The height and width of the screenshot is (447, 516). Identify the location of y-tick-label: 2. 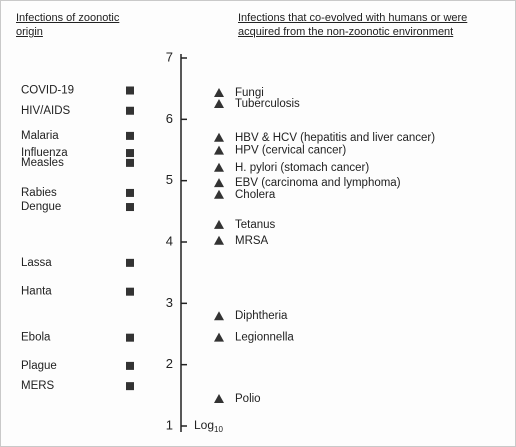
(169, 363).